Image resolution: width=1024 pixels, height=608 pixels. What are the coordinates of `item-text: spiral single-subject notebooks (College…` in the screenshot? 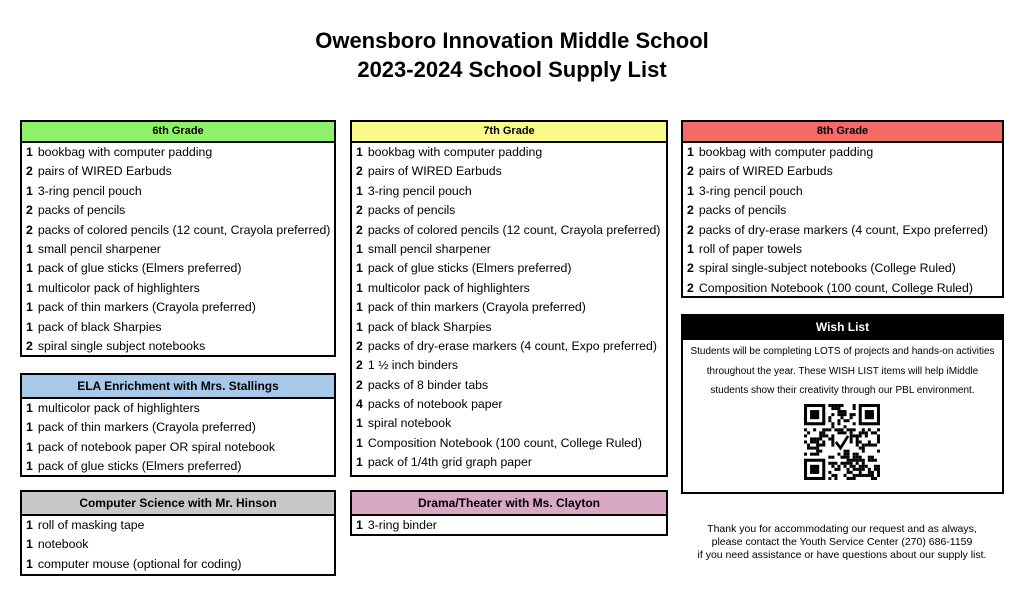 It's located at (827, 268).